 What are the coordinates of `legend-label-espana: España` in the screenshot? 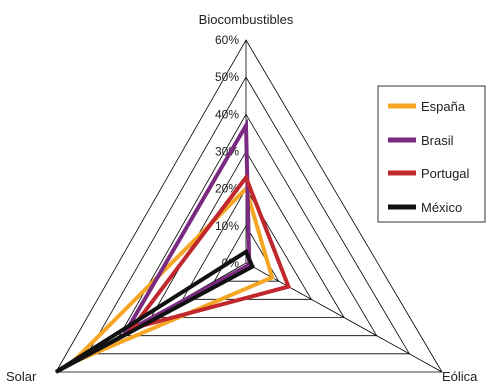 It's located at (443, 106).